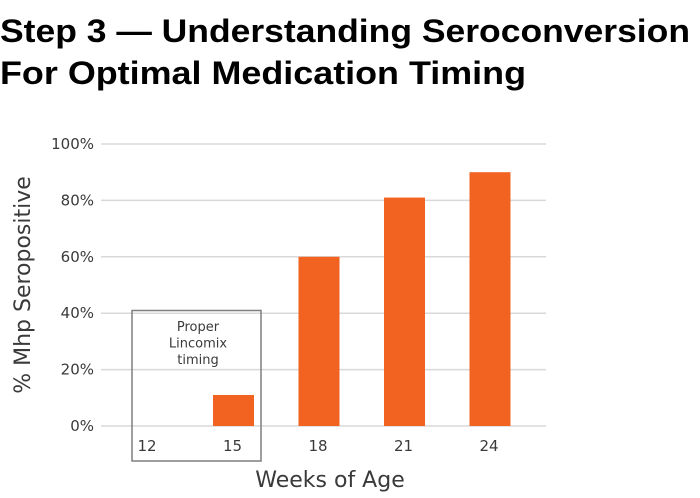 This screenshot has width=700, height=498. What do you see at coordinates (317, 446) in the screenshot?
I see `x-tick-label: 18` at bounding box center [317, 446].